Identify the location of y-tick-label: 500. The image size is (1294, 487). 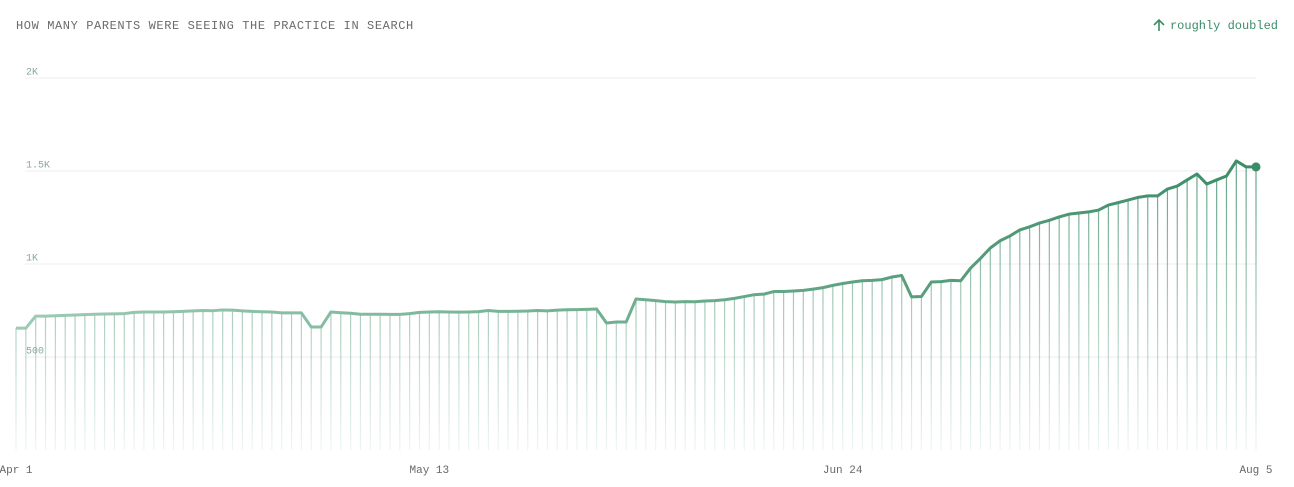
(35, 352).